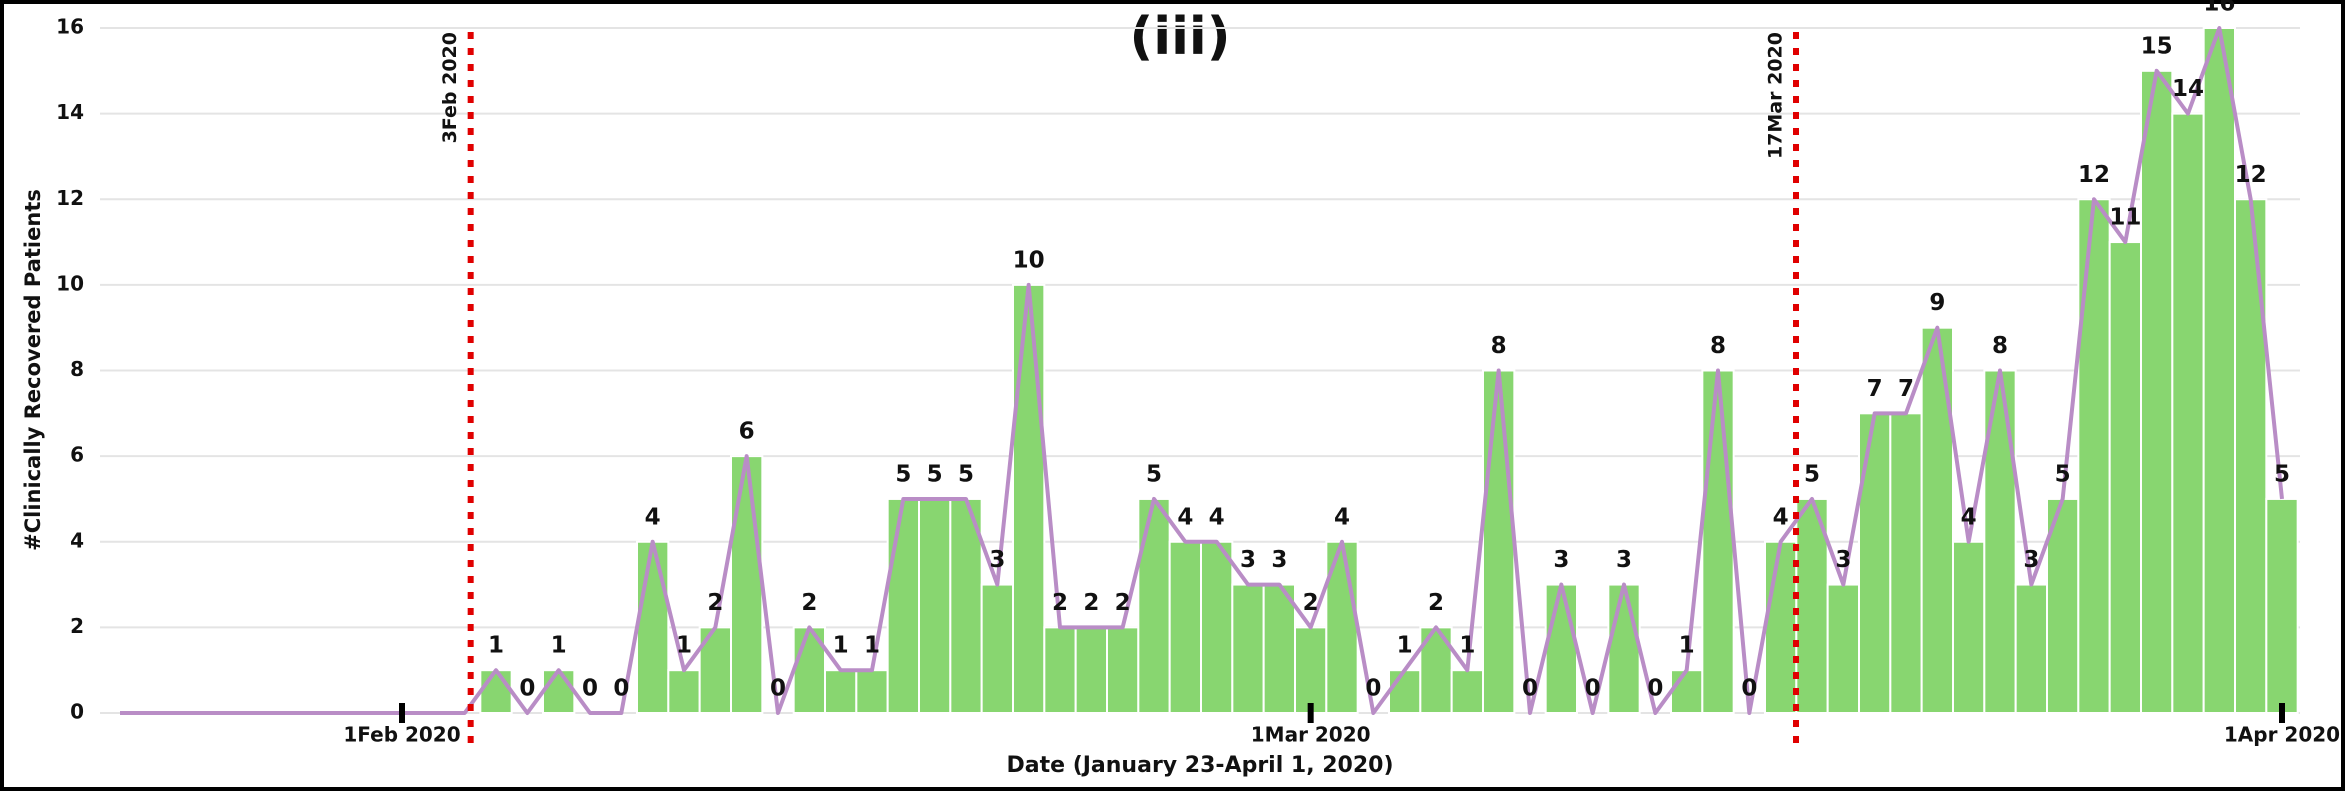 The image size is (2345, 791). Describe the element at coordinates (1179, 37) in the screenshot. I see `chart-title: (iii)` at that location.